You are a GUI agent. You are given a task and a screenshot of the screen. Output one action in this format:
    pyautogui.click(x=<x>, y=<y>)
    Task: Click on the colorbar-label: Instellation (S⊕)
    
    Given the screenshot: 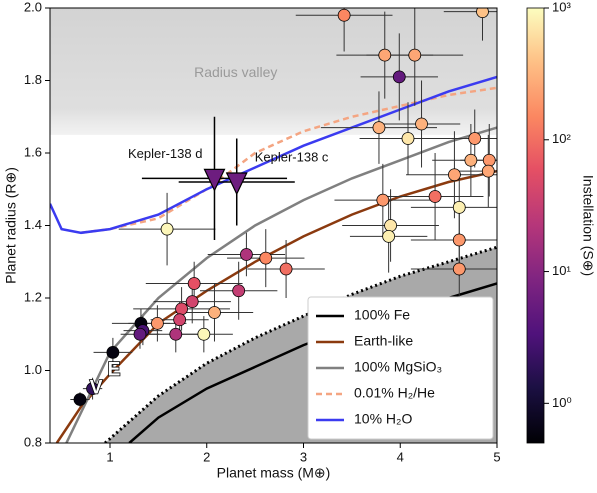 What is the action you would take?
    pyautogui.click(x=588, y=225)
    